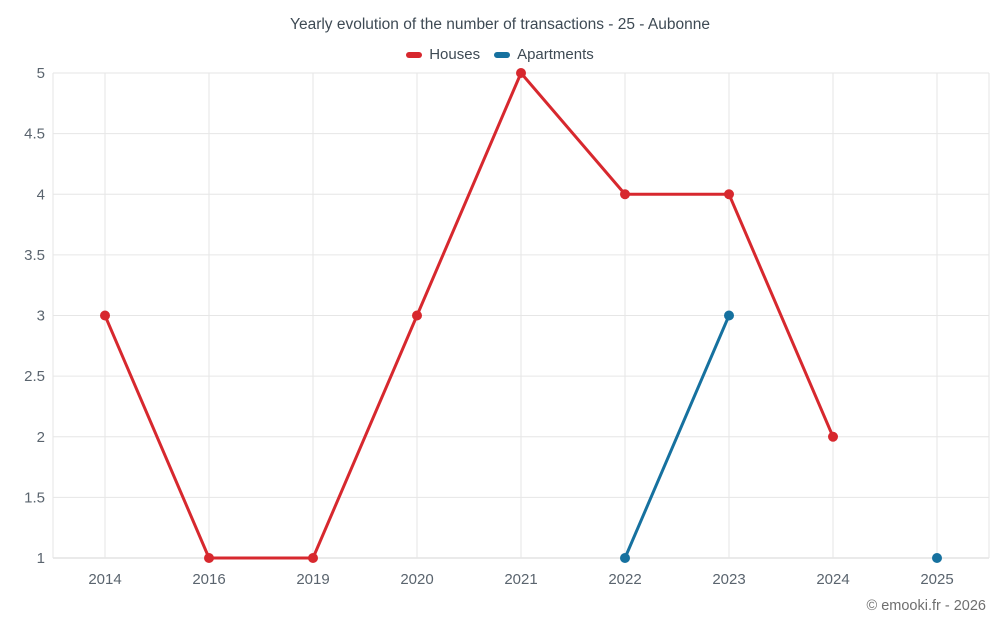  I want to click on data-point-apartments-2025, so click(937, 558).